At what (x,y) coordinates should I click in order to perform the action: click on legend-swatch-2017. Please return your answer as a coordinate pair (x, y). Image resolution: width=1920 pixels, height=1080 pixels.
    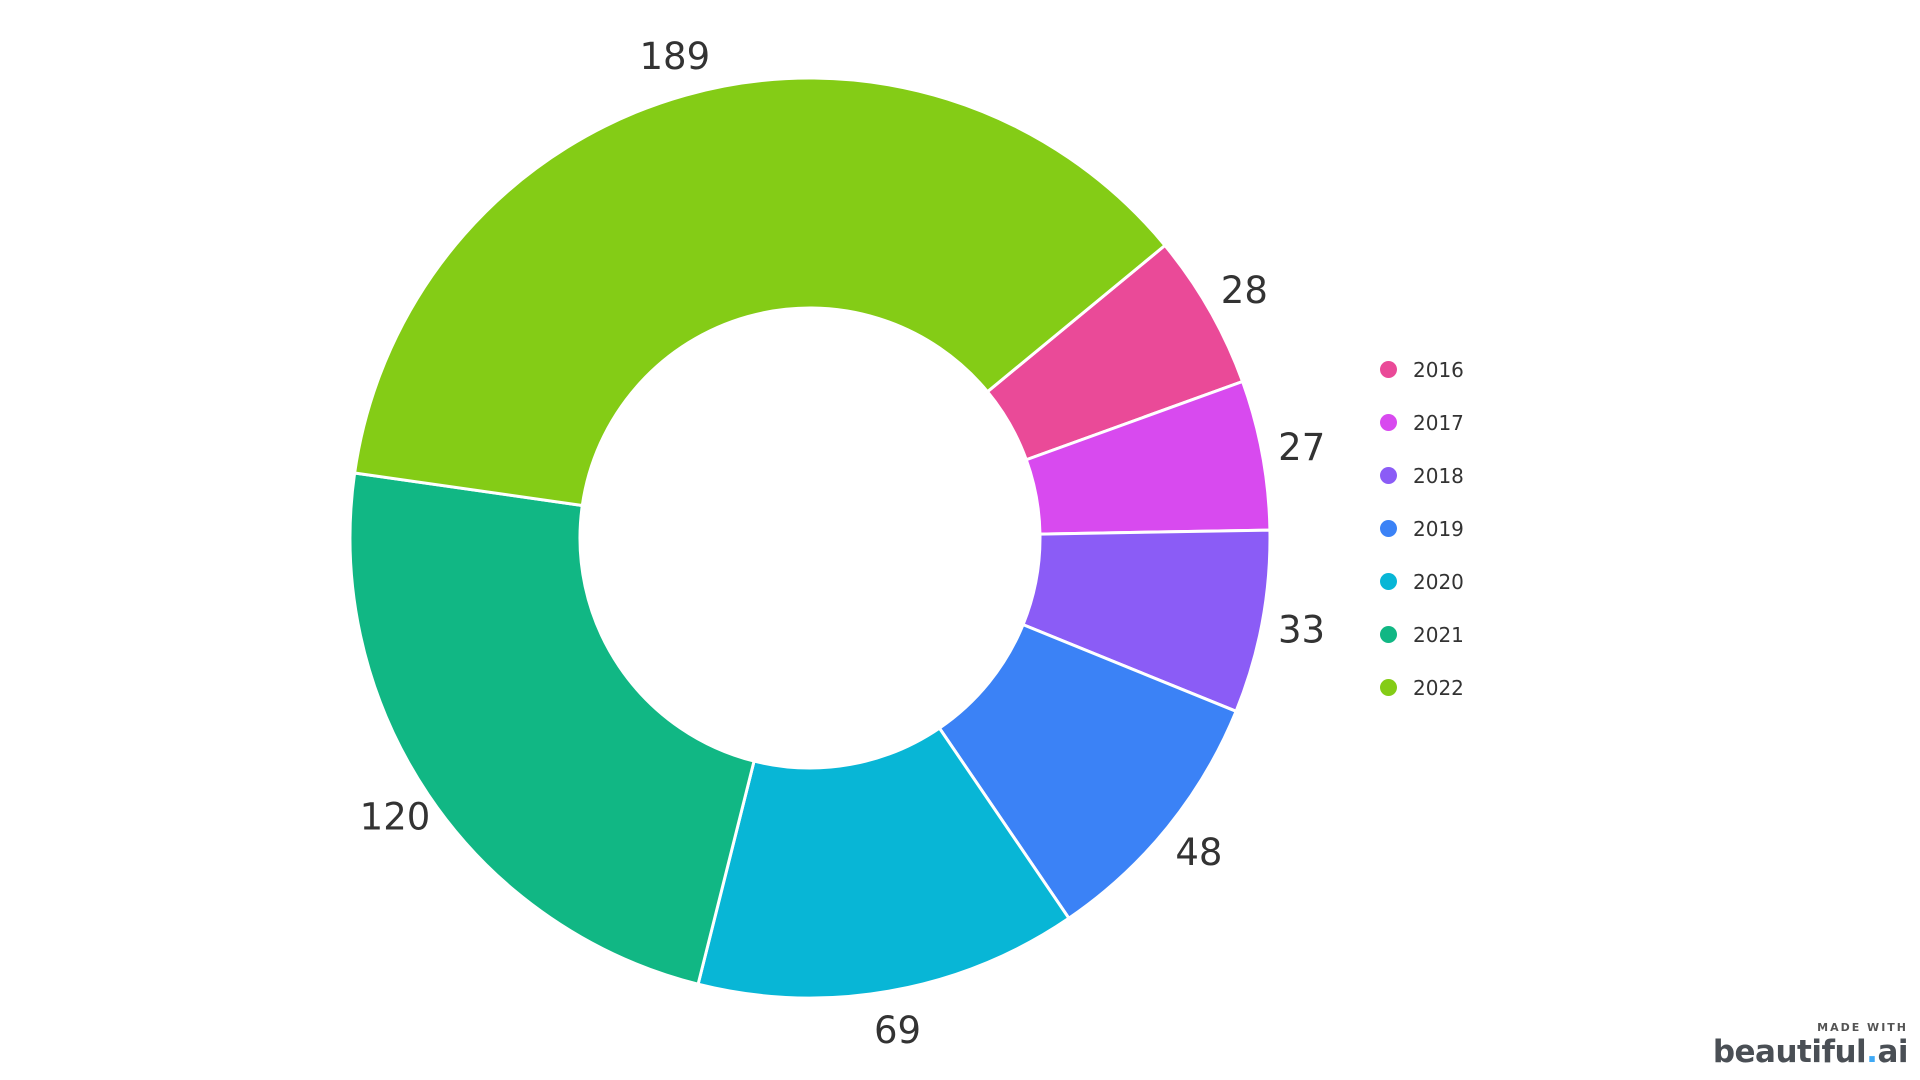
    Looking at the image, I should click on (1388, 422).